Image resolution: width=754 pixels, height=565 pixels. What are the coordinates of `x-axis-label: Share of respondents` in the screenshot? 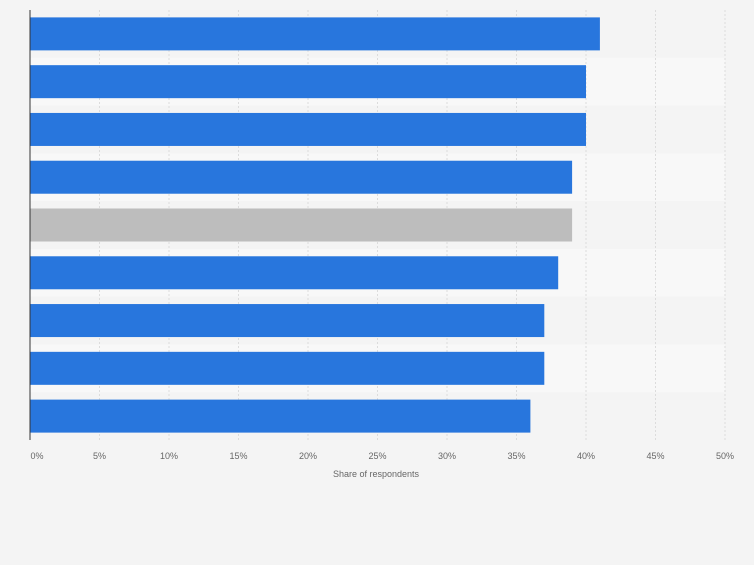 It's located at (376, 474).